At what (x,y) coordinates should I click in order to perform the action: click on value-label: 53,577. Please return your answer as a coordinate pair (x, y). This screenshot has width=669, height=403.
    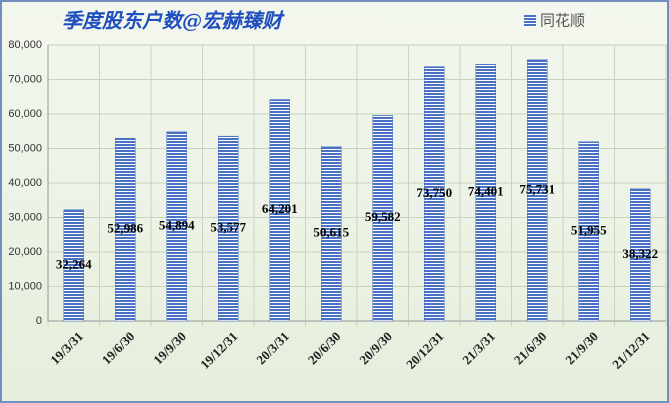
    Looking at the image, I should click on (228, 227).